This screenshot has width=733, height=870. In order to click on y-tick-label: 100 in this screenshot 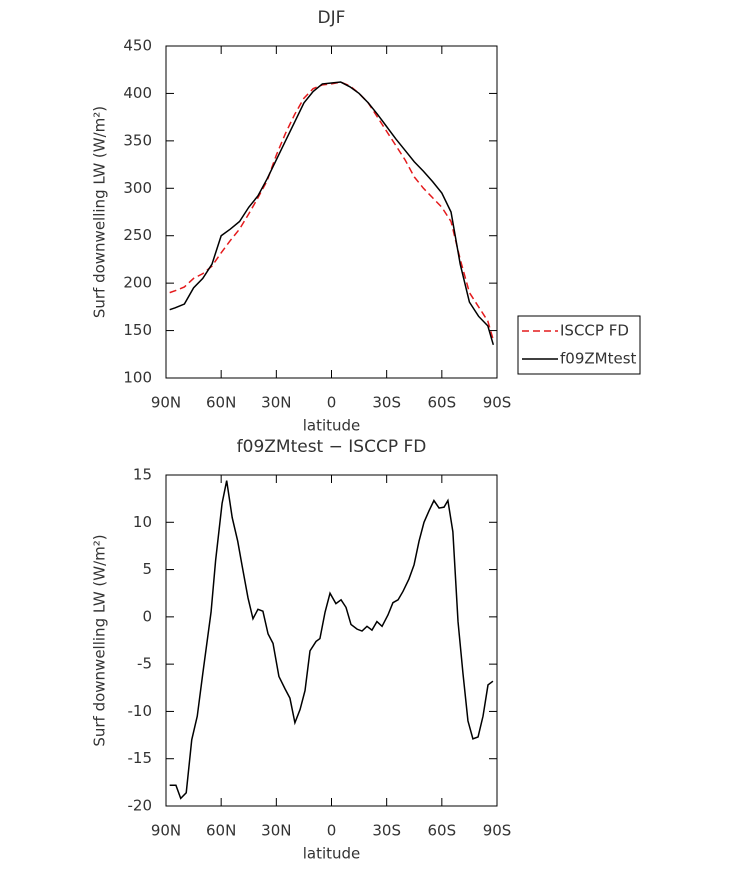, I will do `click(137, 378)`.